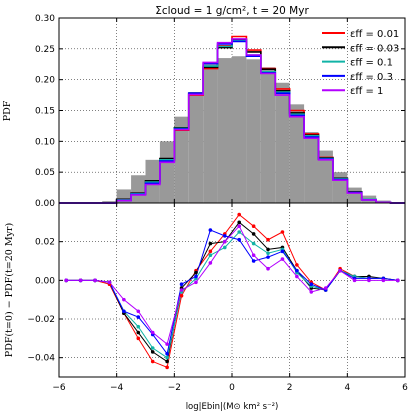 This screenshot has height=415, width=415. I want to click on top-y-tick-label: 0.05, so click(45, 173).